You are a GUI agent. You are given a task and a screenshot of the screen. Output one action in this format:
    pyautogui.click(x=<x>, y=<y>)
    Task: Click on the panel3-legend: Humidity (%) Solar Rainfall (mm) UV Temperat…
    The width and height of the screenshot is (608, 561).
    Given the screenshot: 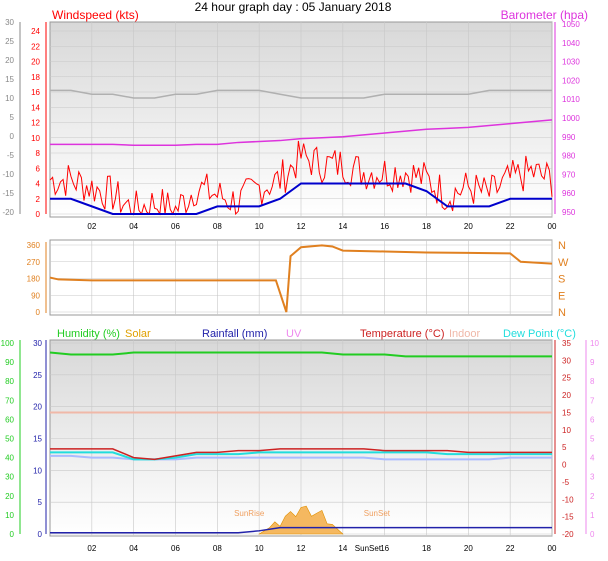 What is the action you would take?
    pyautogui.click(x=316, y=334)
    